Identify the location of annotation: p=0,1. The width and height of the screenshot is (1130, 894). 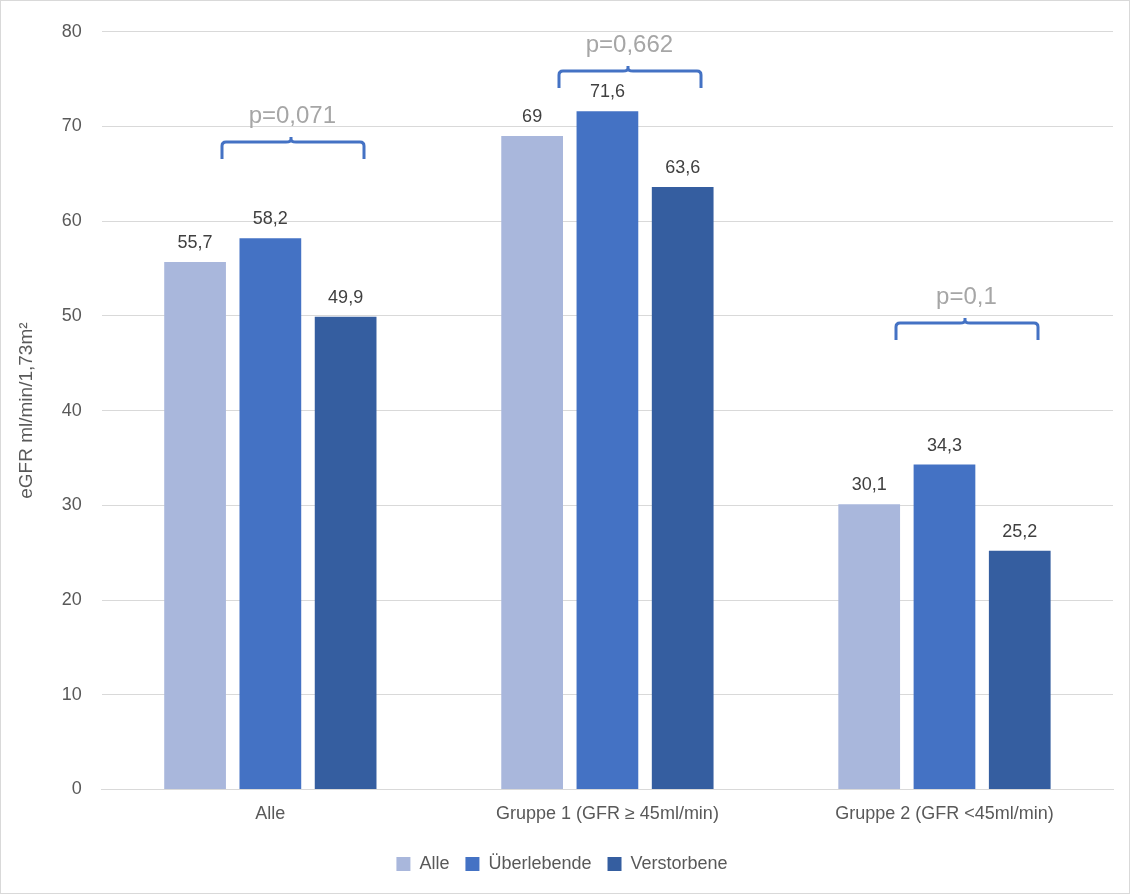
(966, 295).